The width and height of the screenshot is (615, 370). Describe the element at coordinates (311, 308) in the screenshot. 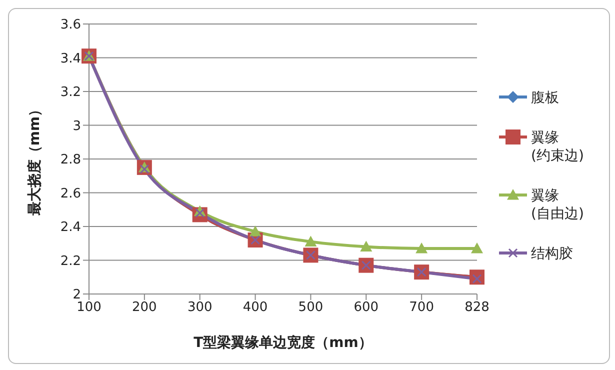

I see `x-tick-label: 500` at that location.